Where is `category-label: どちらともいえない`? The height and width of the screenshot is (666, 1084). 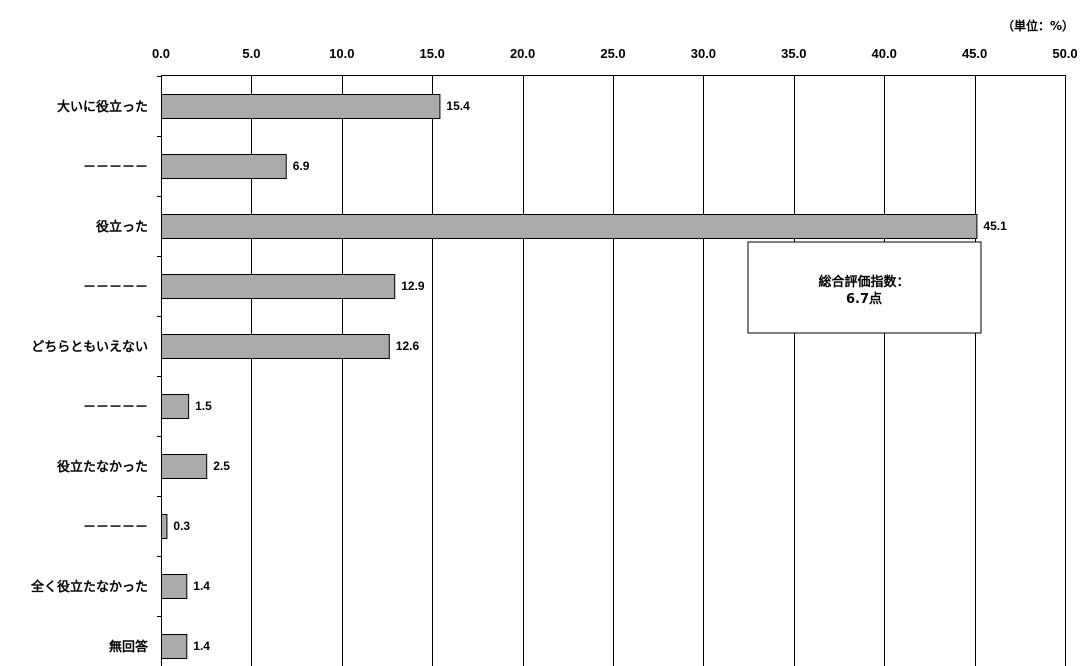
category-label: どちらともいえない is located at coordinates (89, 347).